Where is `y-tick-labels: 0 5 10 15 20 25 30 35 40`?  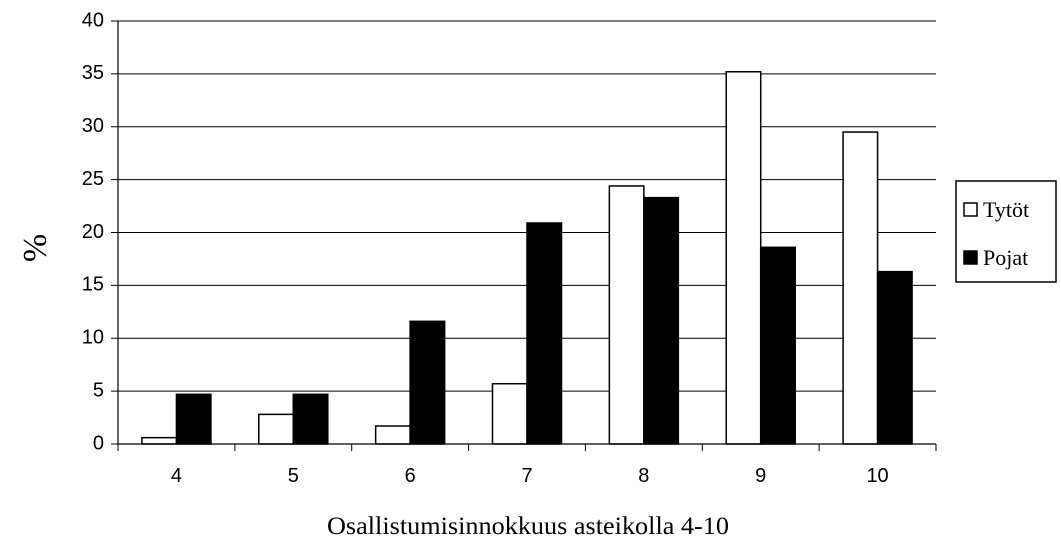
y-tick-labels: 0 5 10 15 20 25 30 35 40 is located at coordinates (93, 231).